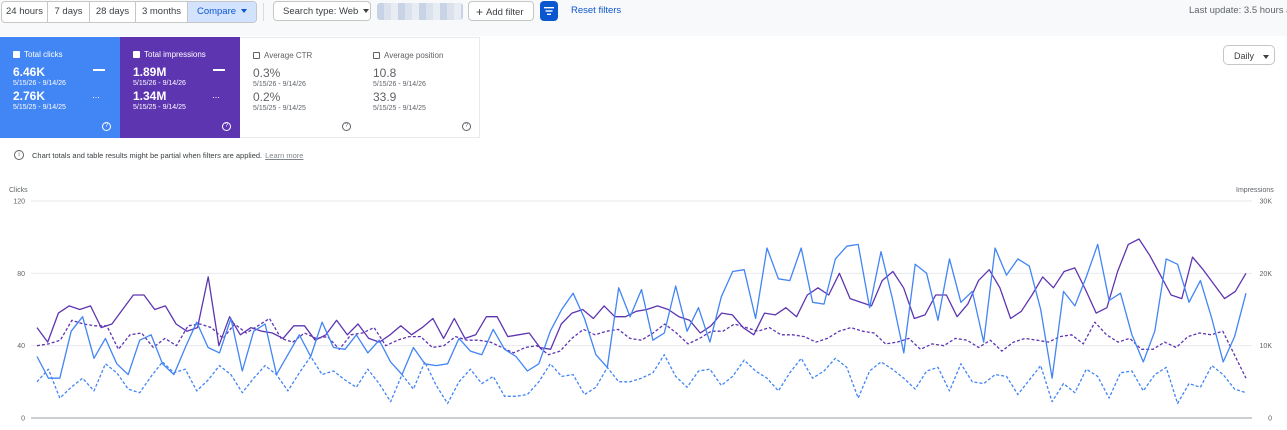 The image size is (1287, 430). I want to click on search-type-label: Search type: Web, so click(321, 11).